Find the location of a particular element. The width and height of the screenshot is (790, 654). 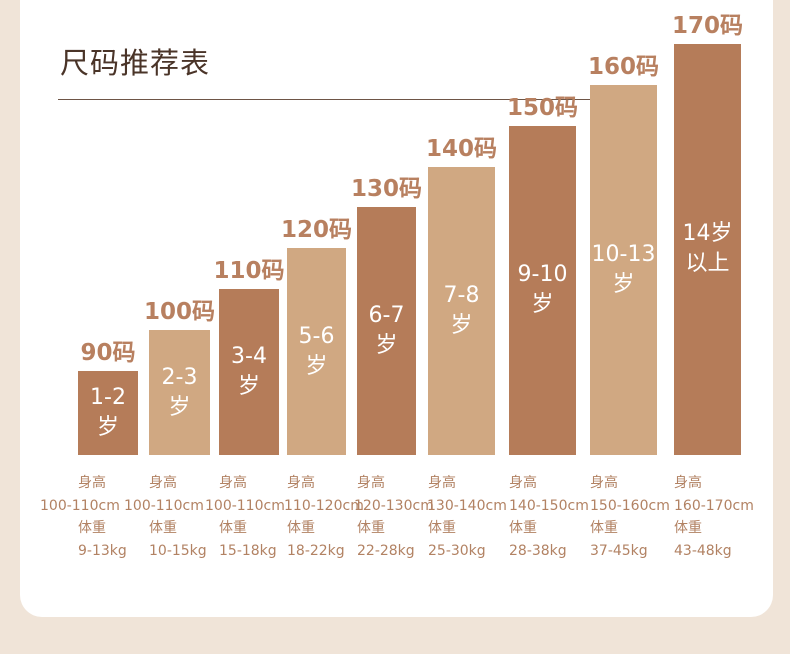

size-bar: 6-7 岁 is located at coordinates (386, 331).